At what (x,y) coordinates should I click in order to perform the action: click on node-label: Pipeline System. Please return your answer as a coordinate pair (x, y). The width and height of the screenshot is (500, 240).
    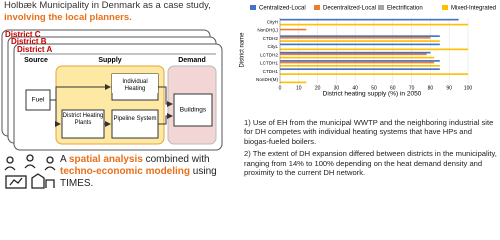
    Looking at the image, I should click on (135, 119).